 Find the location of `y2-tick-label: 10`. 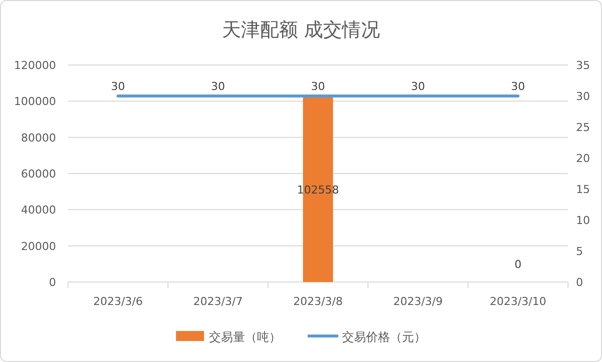

y2-tick-label: 10 is located at coordinates (583, 220).